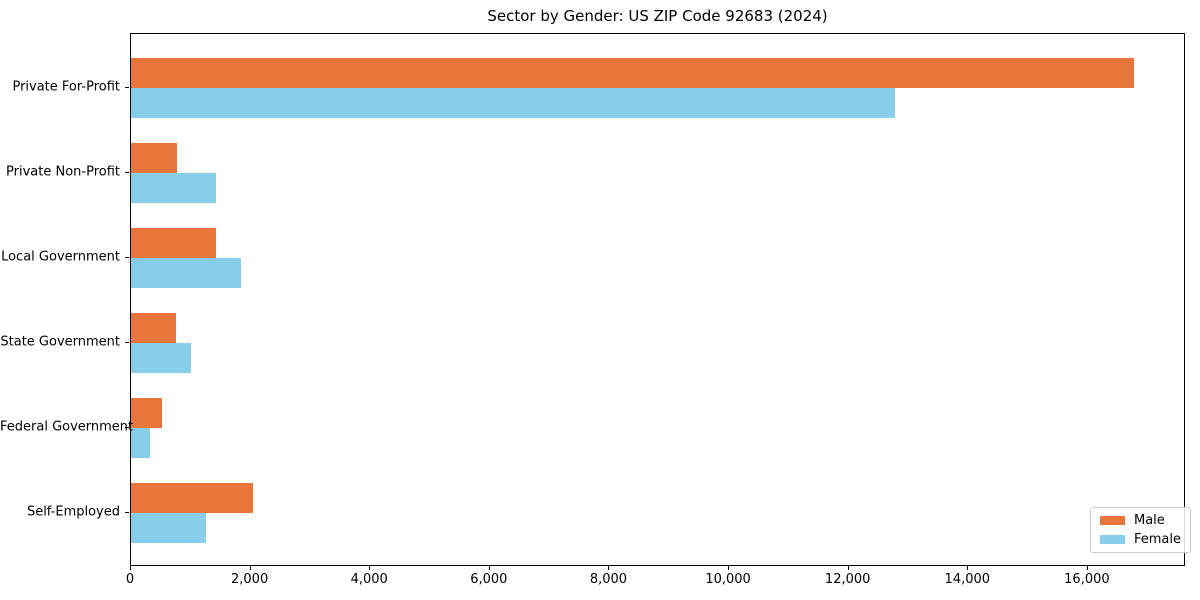 The height and width of the screenshot is (600, 1200). What do you see at coordinates (608, 579) in the screenshot?
I see `x-tick-label-4: 8,000` at bounding box center [608, 579].